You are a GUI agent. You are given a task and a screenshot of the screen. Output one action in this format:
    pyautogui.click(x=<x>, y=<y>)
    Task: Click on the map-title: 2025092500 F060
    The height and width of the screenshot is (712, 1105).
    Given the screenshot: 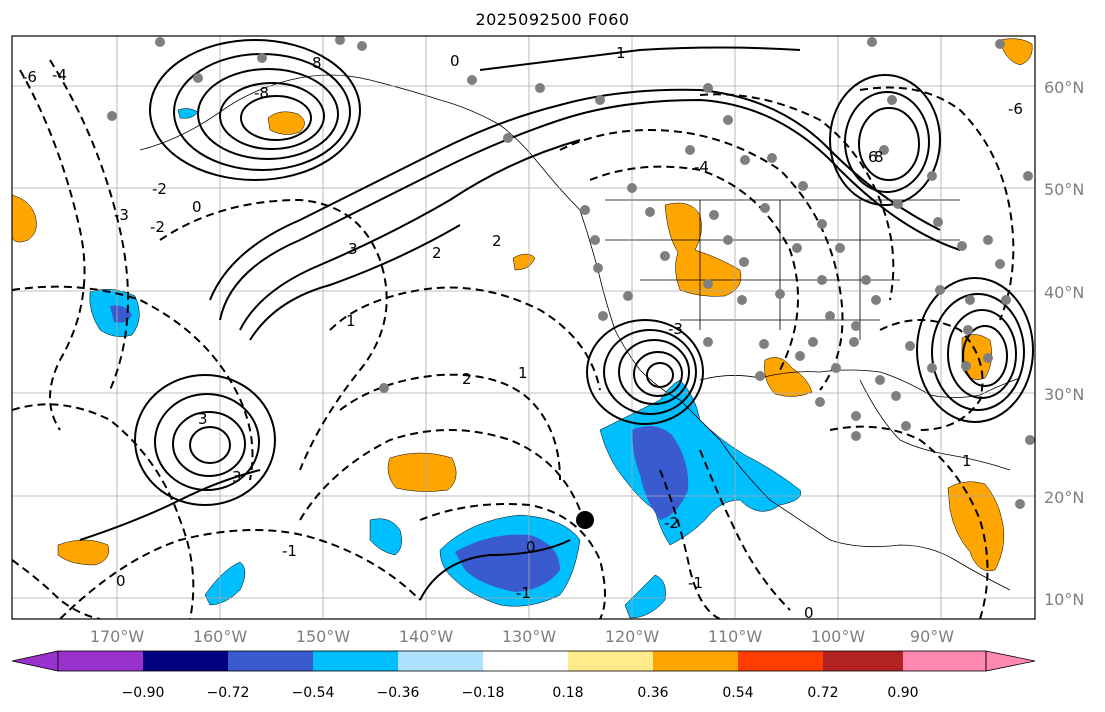 What is the action you would take?
    pyautogui.click(x=552, y=19)
    